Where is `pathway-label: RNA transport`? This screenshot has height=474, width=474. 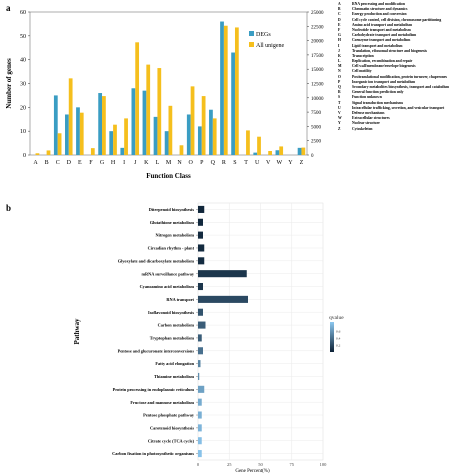 pathway-label: RNA transport is located at coordinates (180, 299).